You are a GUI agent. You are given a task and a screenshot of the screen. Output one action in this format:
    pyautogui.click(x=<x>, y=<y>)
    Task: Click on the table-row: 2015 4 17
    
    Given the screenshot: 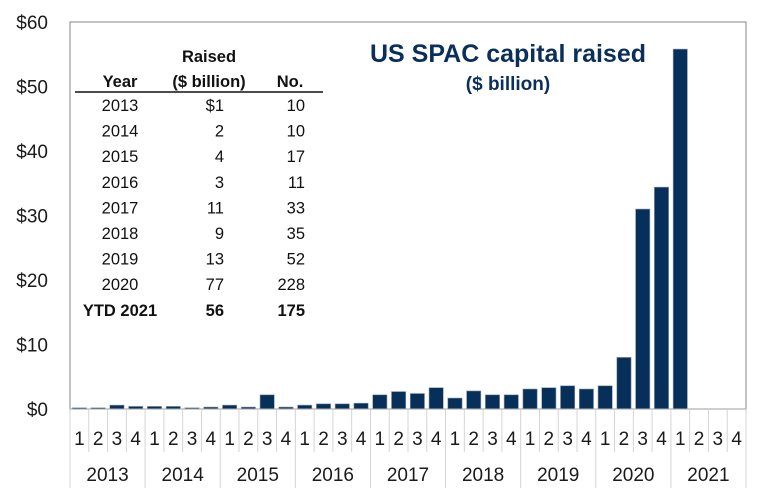 What is the action you would take?
    pyautogui.click(x=203, y=157)
    